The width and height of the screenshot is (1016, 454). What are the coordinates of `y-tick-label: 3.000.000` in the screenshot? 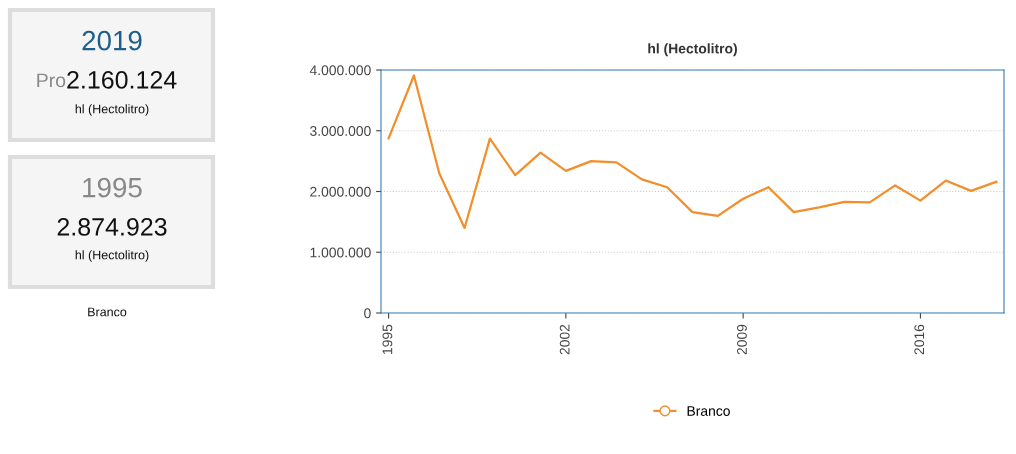 It's located at (340, 131).